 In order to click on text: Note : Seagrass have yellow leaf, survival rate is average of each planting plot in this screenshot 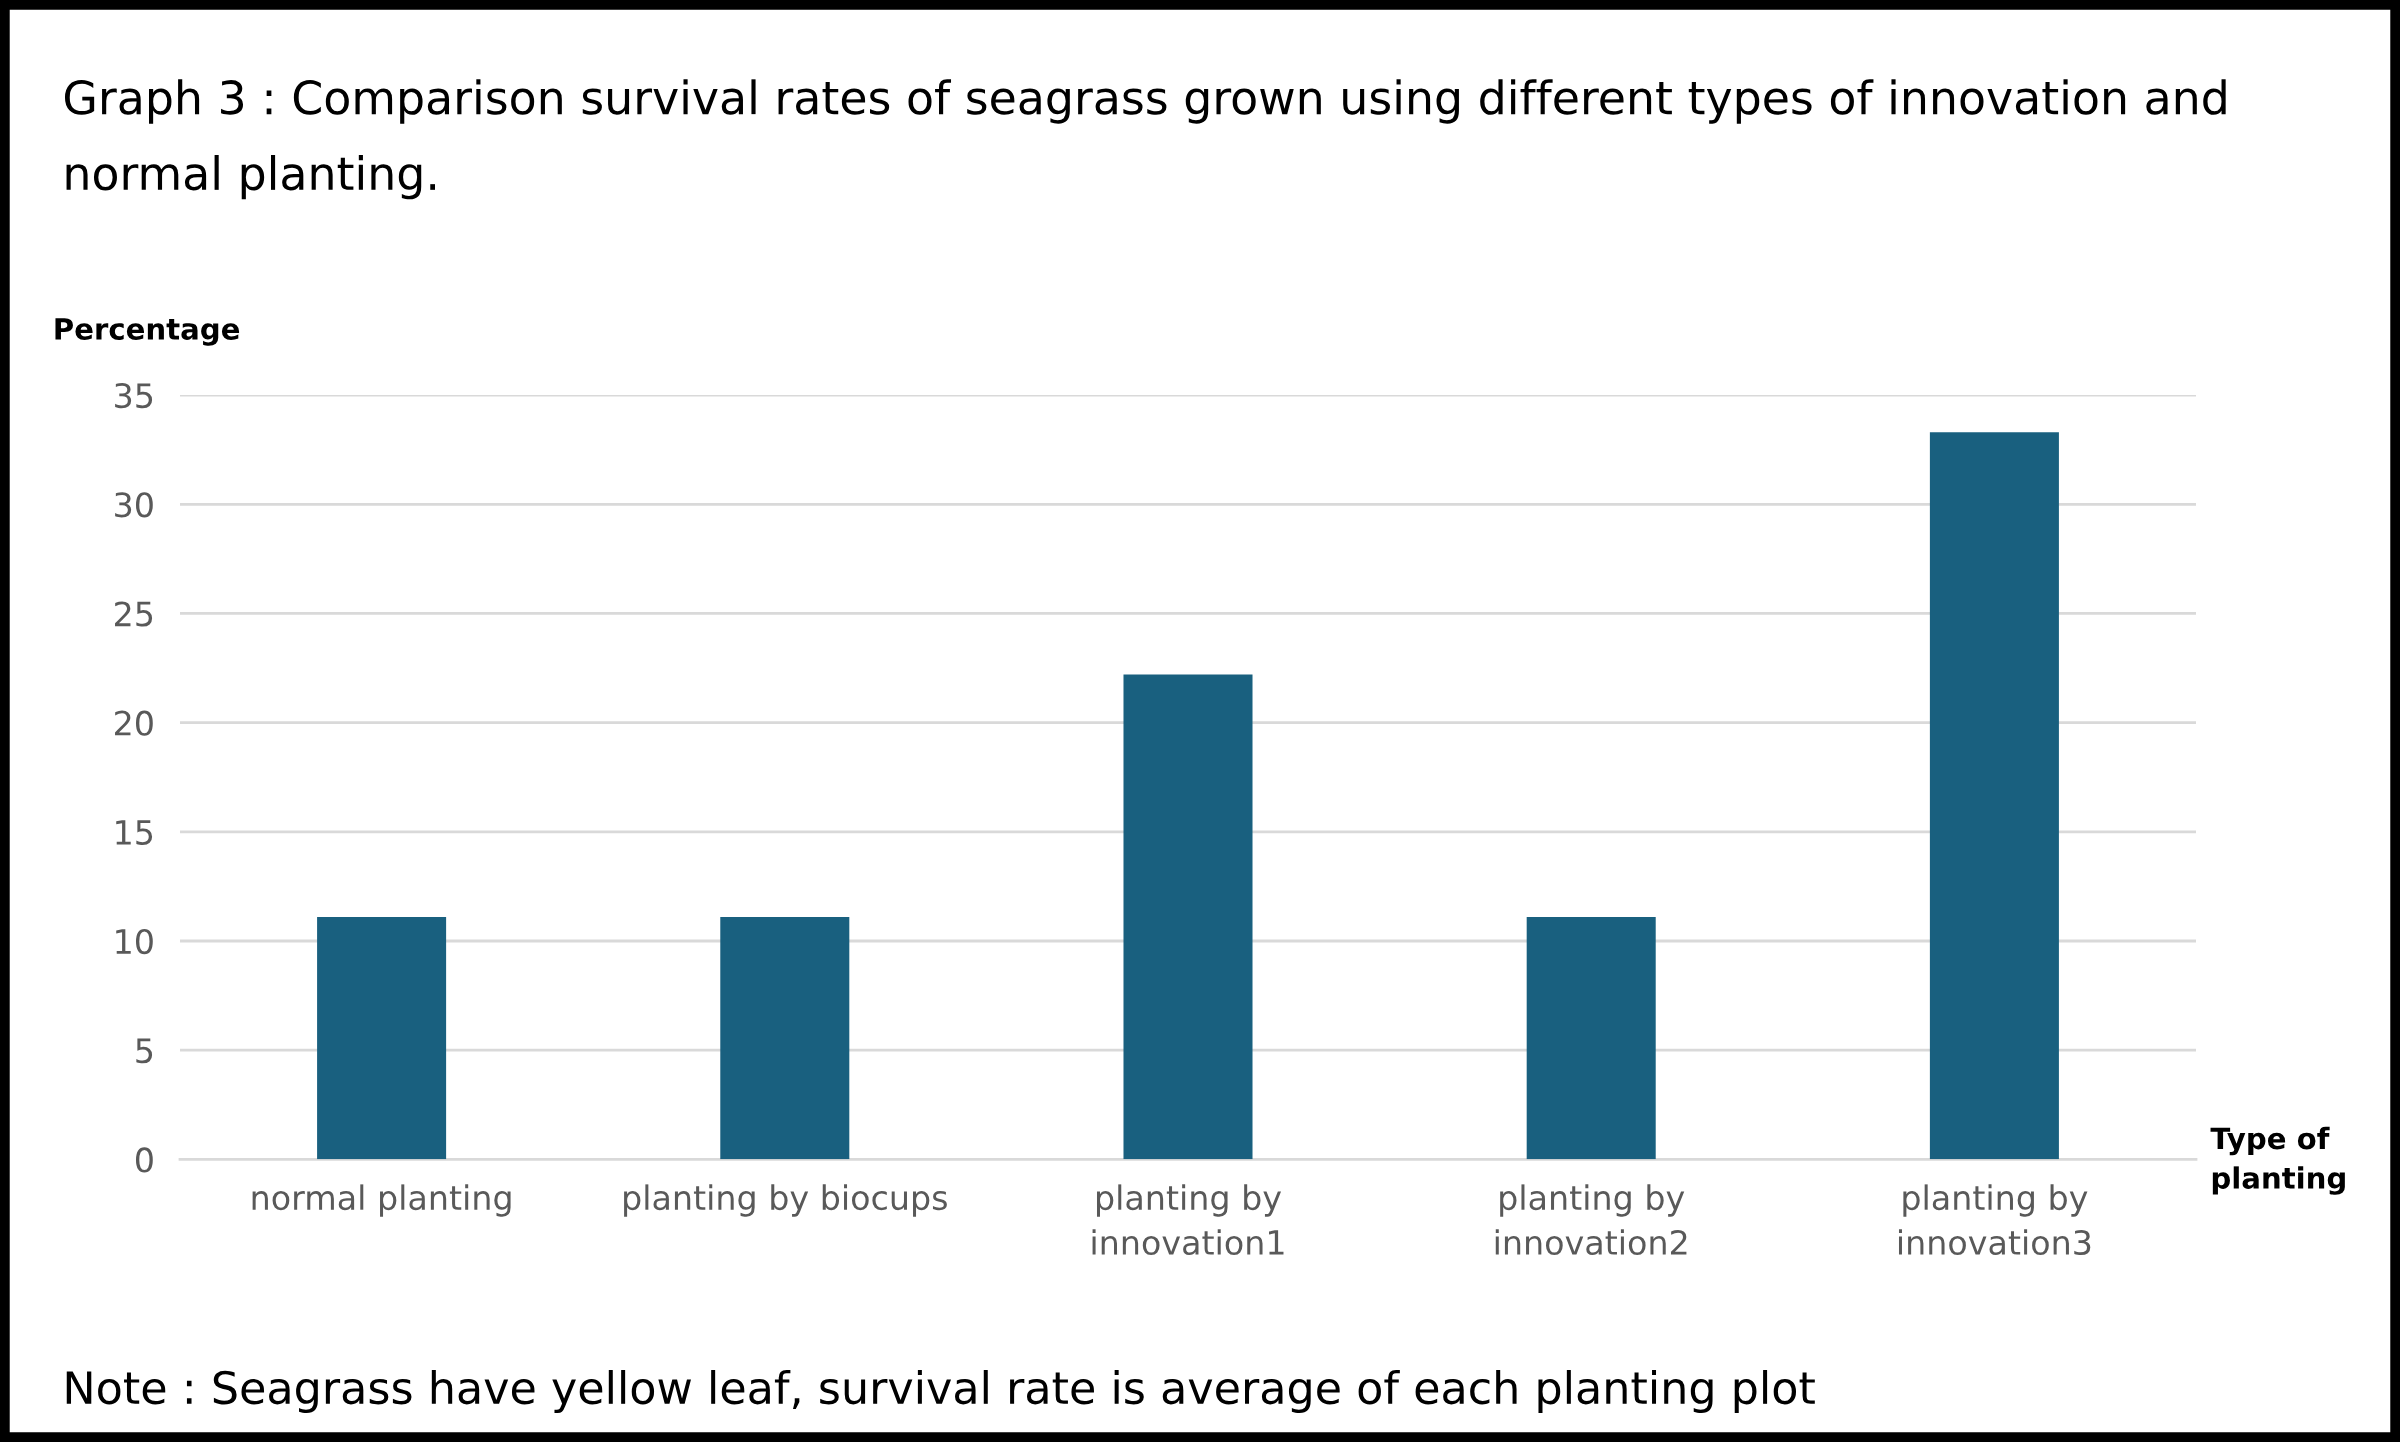, I will do `click(940, 1392)`.